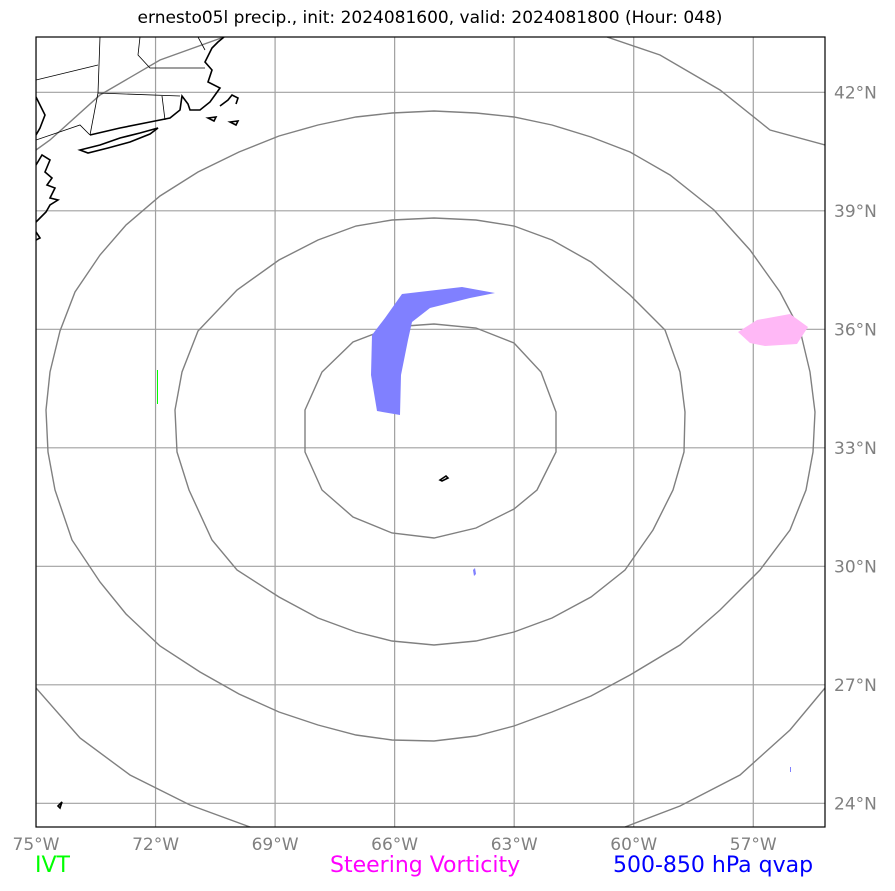 Image resolution: width=895 pixels, height=891 pixels. Describe the element at coordinates (855, 686) in the screenshot. I see `lat-tick-label: 27°N` at that location.